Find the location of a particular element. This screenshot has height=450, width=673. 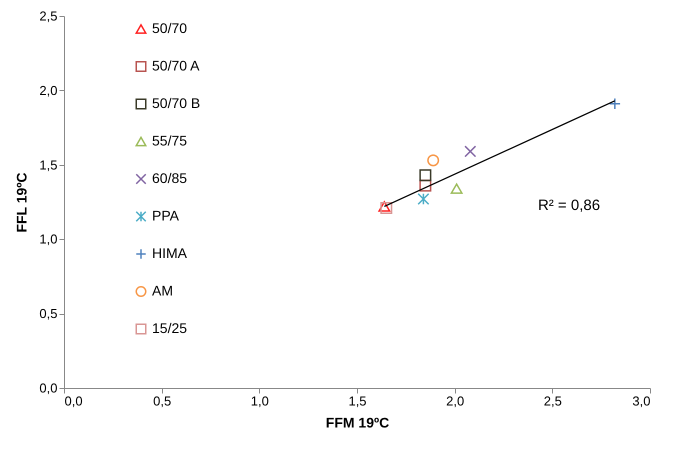

legend-label: 55/75 is located at coordinates (170, 140).